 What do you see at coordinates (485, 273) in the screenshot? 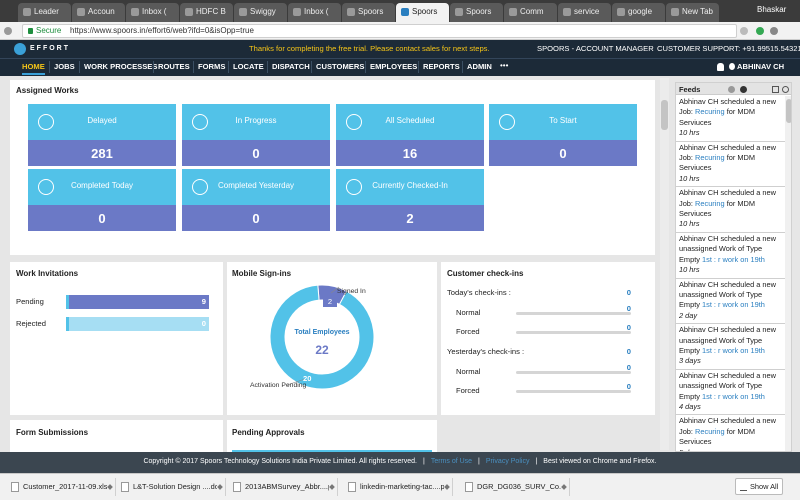
I see `panel-title: Customer check-ins` at bounding box center [485, 273].